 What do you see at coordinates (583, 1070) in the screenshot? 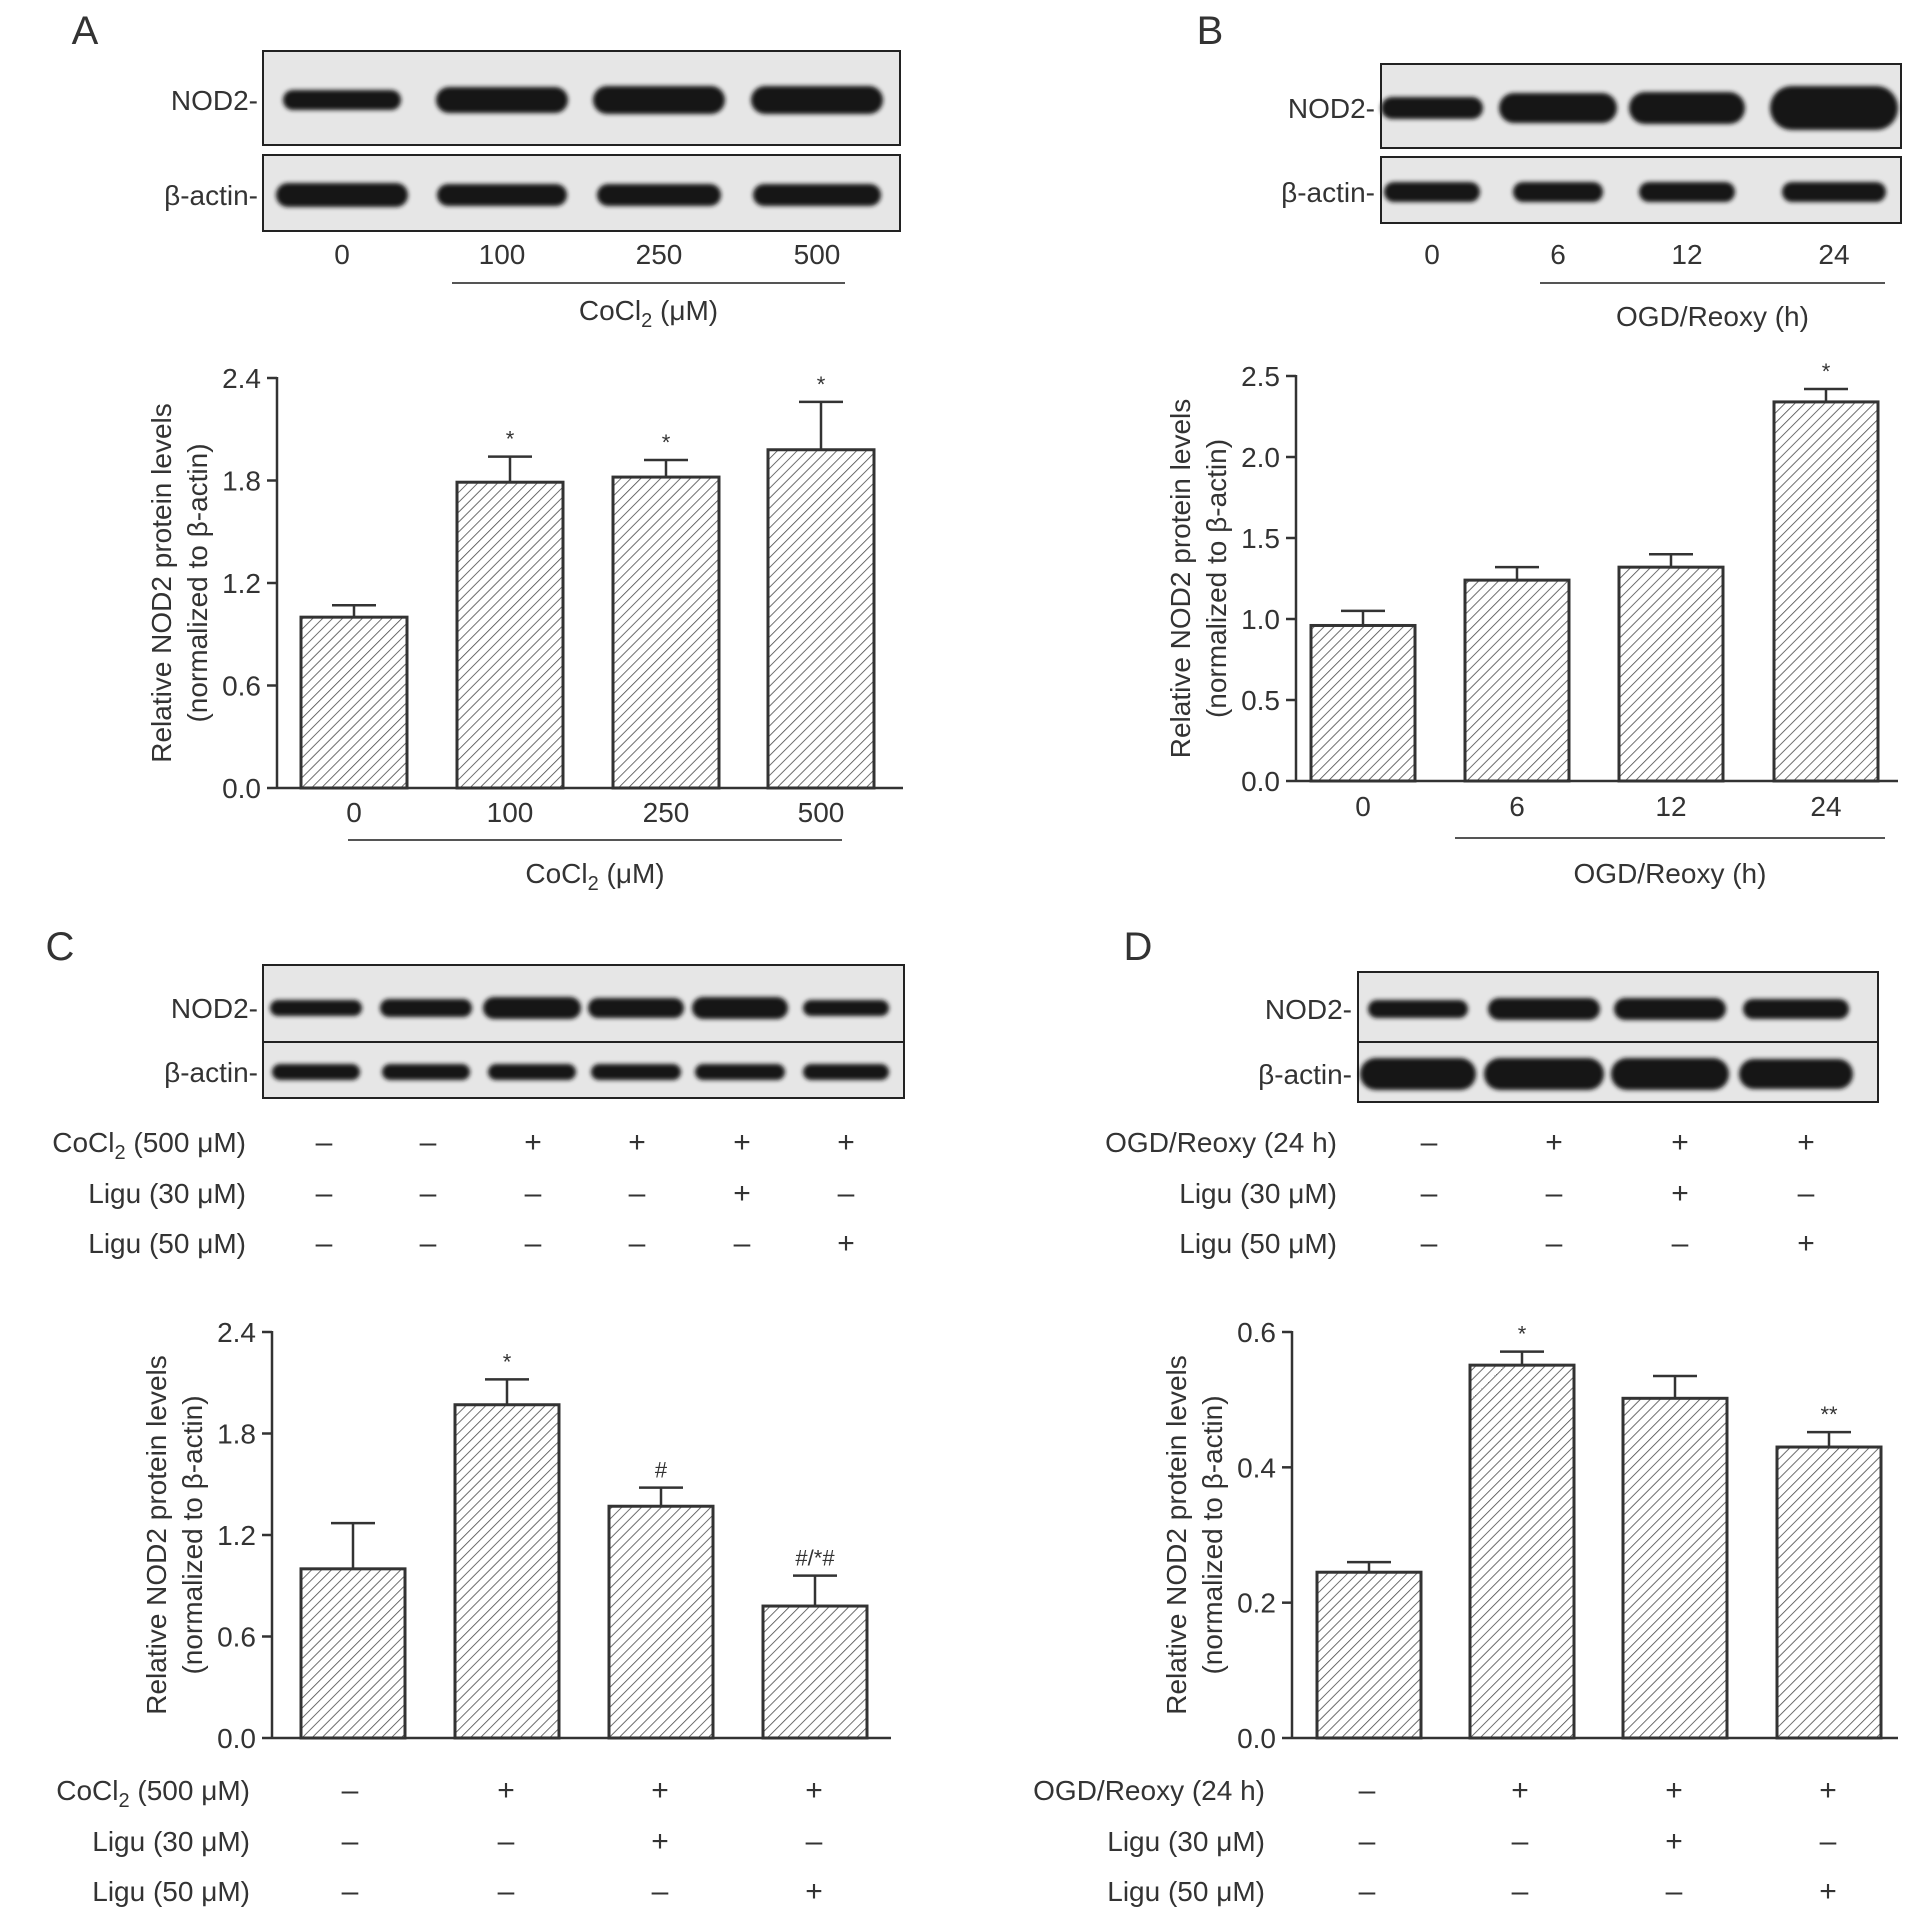
I see `blot-frame` at bounding box center [583, 1070].